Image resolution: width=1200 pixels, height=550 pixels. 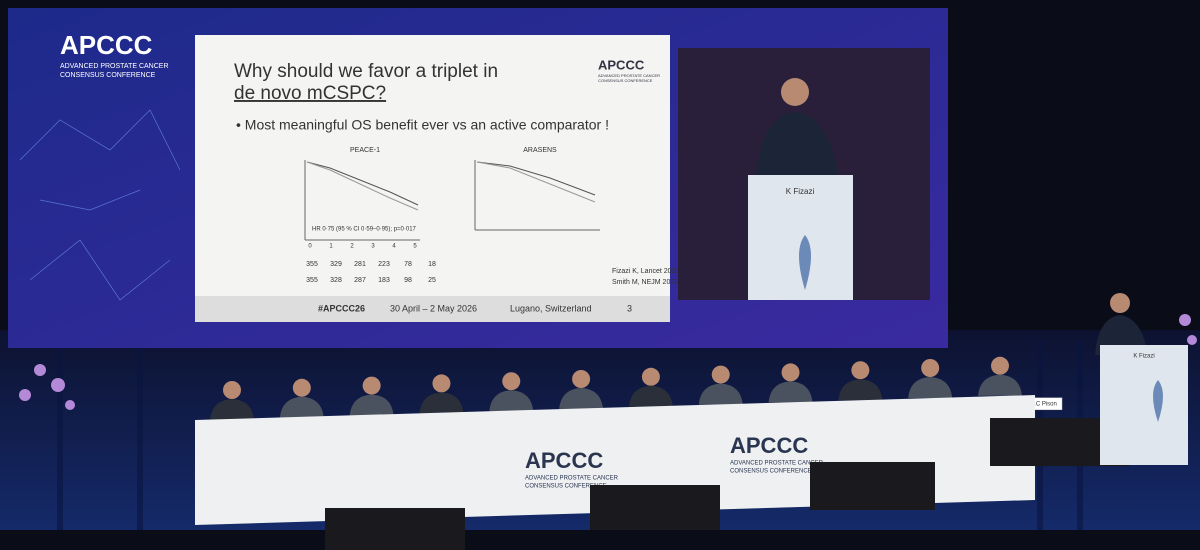 What do you see at coordinates (384, 264) in the screenshot?
I see `risk-number: 223` at bounding box center [384, 264].